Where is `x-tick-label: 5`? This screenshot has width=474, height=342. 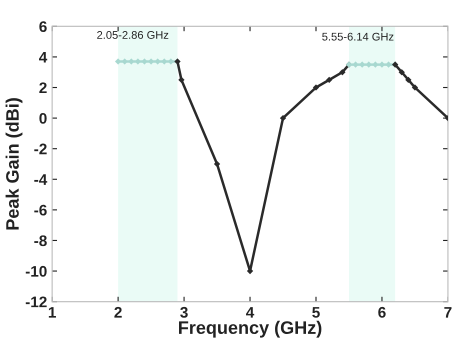 x-tick-label: 5 is located at coordinates (316, 312).